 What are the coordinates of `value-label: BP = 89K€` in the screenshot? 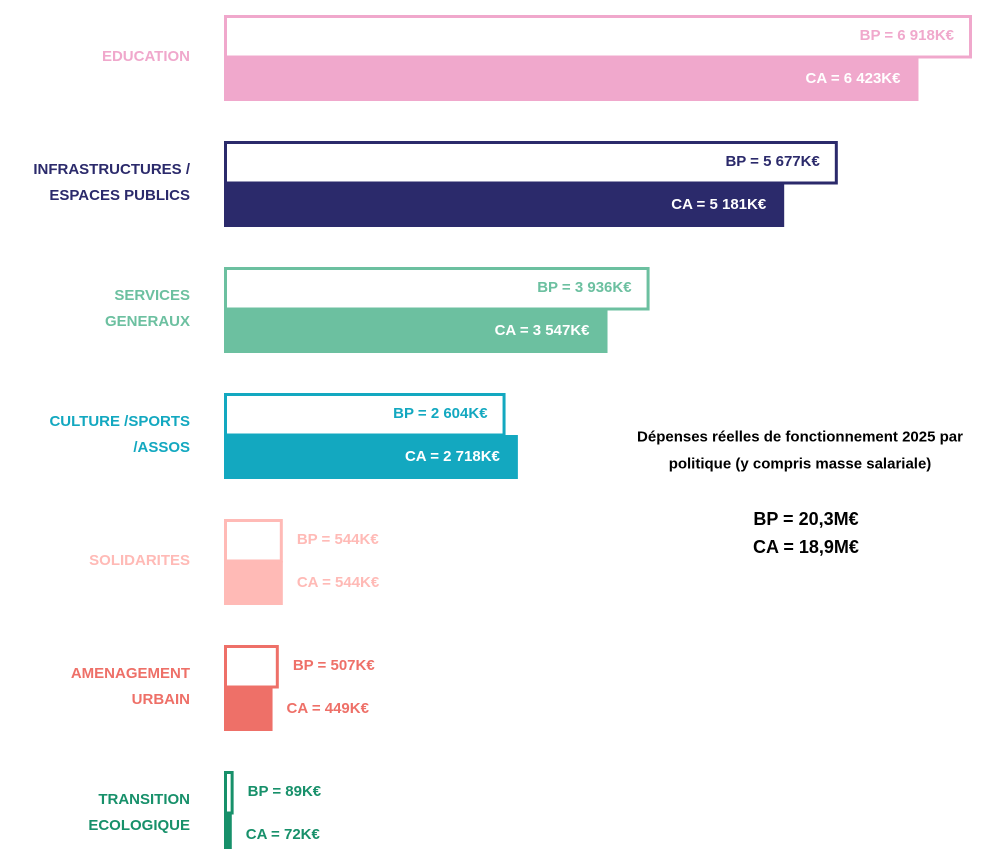 It's located at (285, 791).